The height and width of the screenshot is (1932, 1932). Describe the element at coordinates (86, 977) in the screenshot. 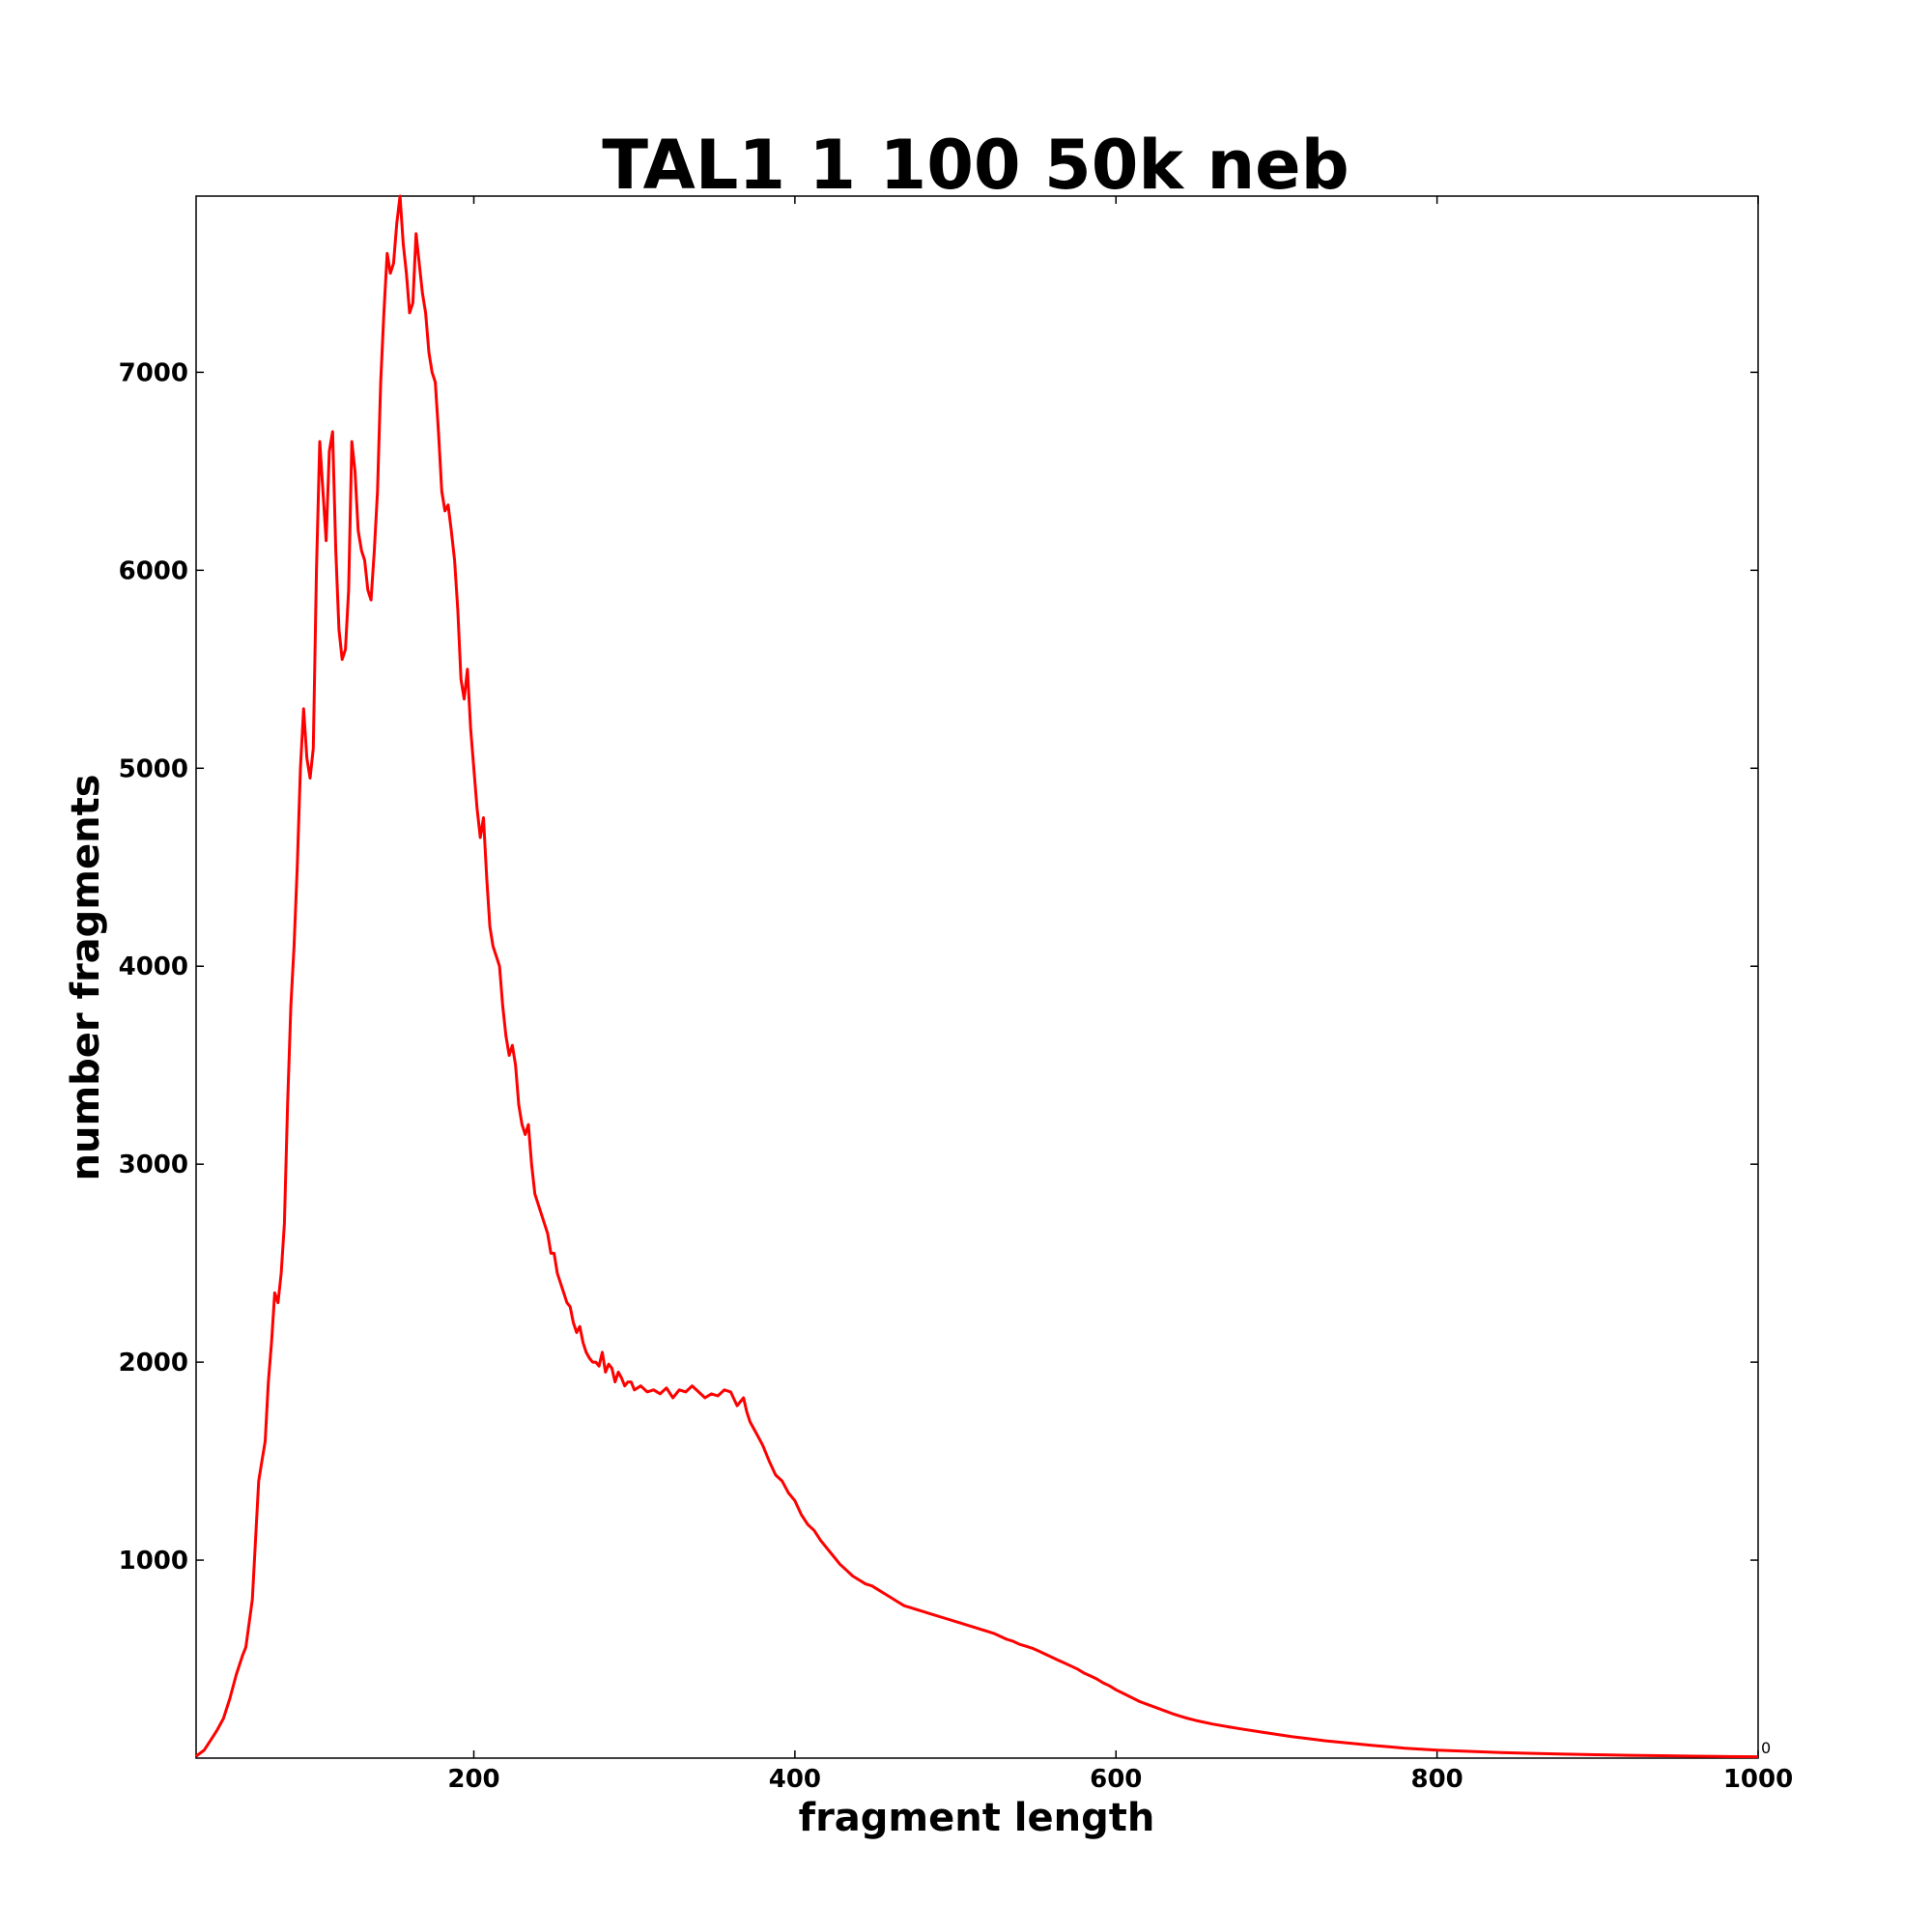

I see `y-axis-label: number fragments` at that location.